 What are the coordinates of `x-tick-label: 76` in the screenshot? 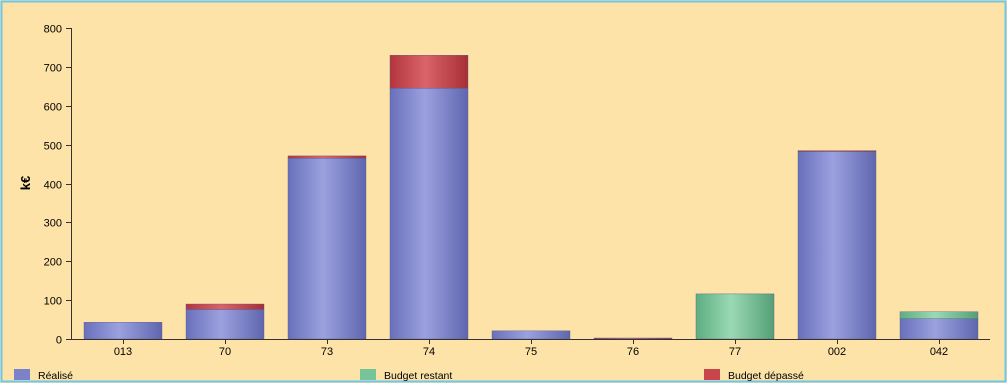 It's located at (633, 352).